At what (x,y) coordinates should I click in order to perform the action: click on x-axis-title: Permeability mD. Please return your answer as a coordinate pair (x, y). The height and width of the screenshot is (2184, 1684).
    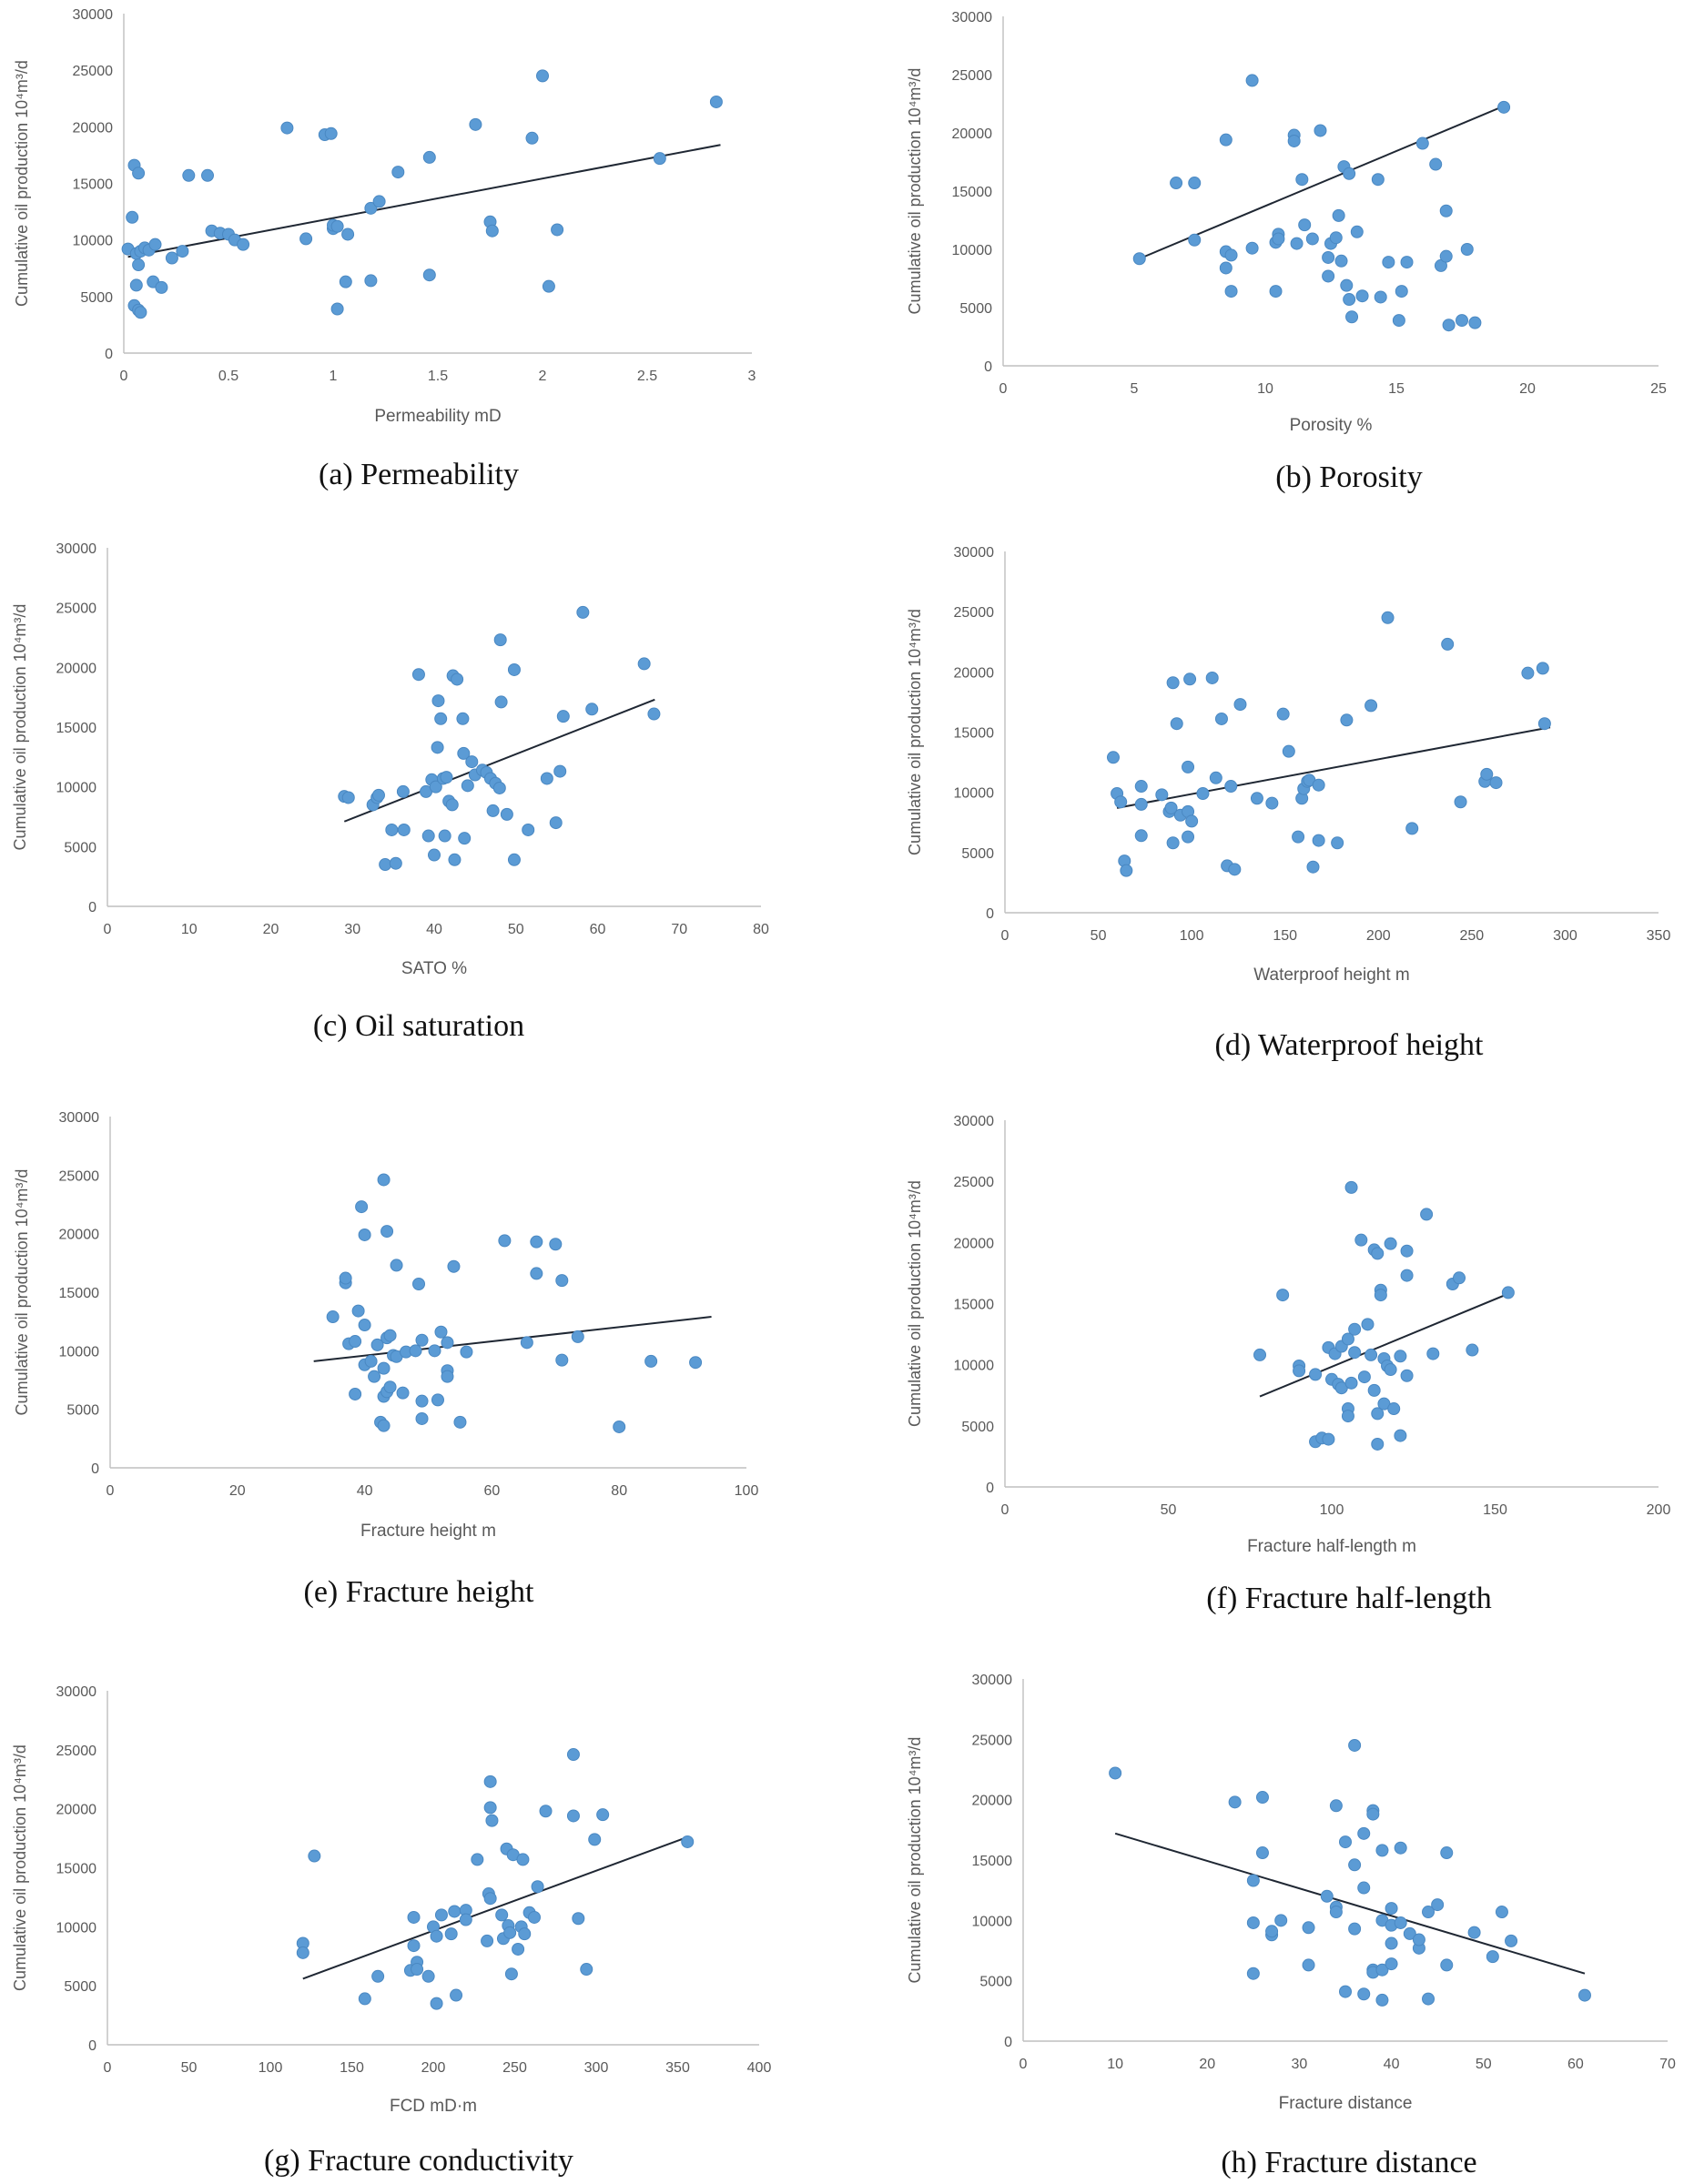
    Looking at the image, I should click on (437, 417).